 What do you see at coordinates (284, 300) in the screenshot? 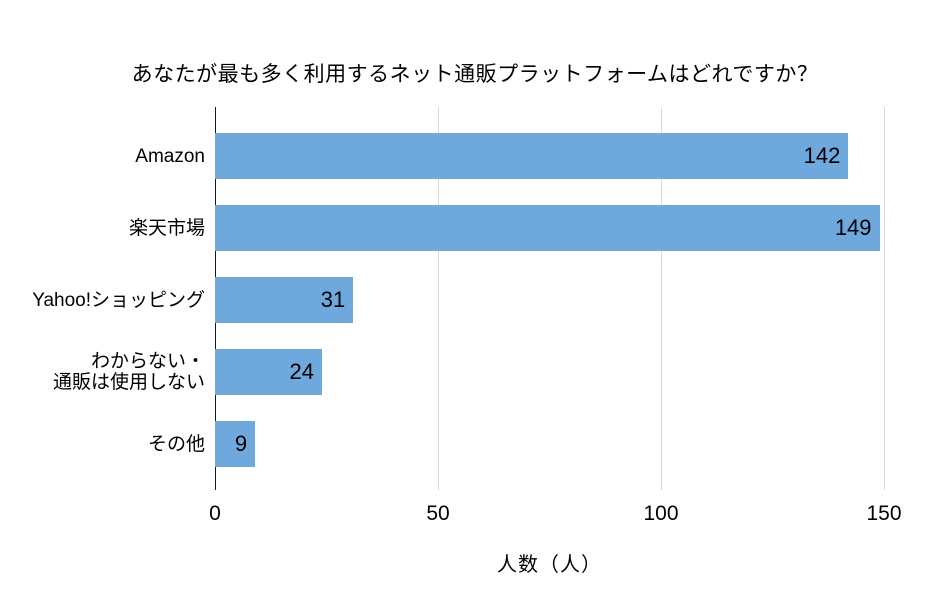
I see `bar: 31` at bounding box center [284, 300].